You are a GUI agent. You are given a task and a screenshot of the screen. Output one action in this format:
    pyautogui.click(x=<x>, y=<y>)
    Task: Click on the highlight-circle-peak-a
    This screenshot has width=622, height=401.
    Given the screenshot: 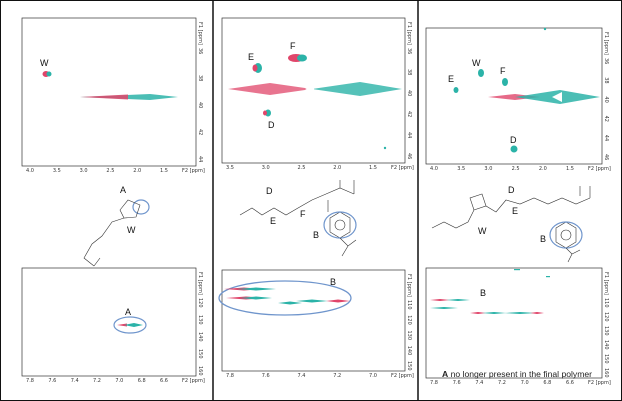 What is the action you would take?
    pyautogui.click(x=130, y=325)
    